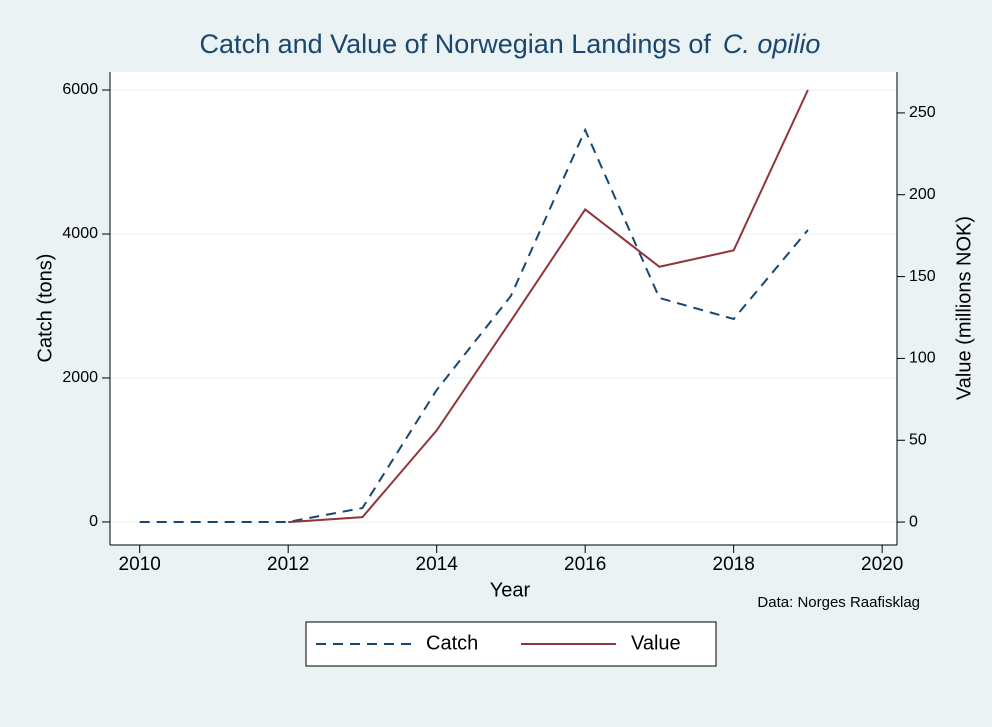 The image size is (992, 727). What do you see at coordinates (964, 308) in the screenshot?
I see `y2-axis-label: Value (millions NOK)` at bounding box center [964, 308].